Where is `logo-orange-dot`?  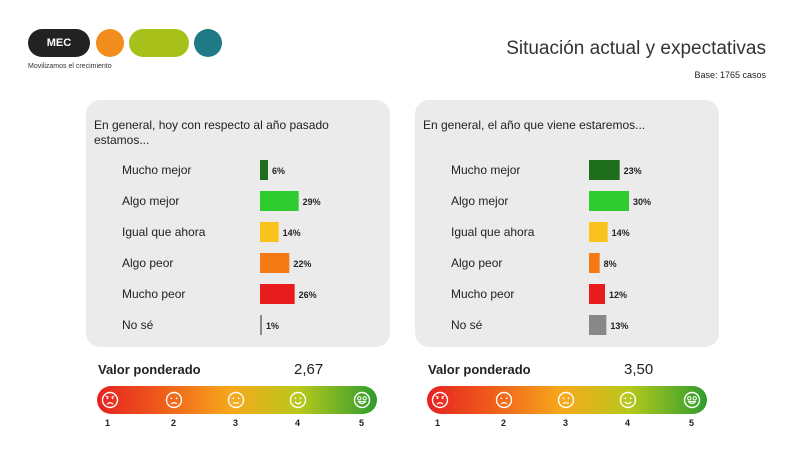
logo-orange-dot is located at coordinates (110, 43).